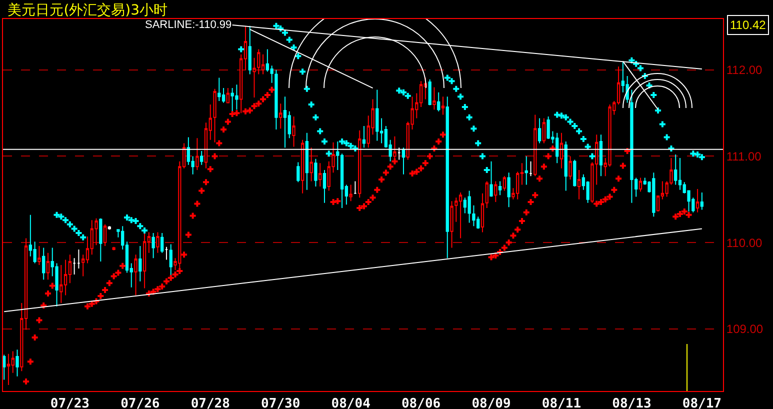 Image resolution: width=773 pixels, height=409 pixels. Describe the element at coordinates (702, 402) in the screenshot. I see `x-tick-label: 08/17` at that location.